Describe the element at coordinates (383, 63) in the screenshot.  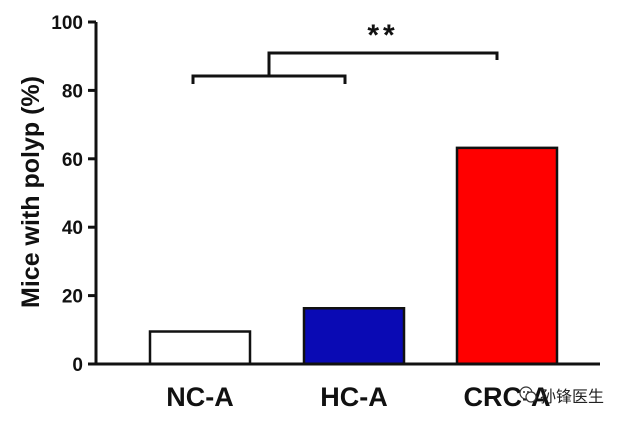
I see `outer-bracket` at that location.